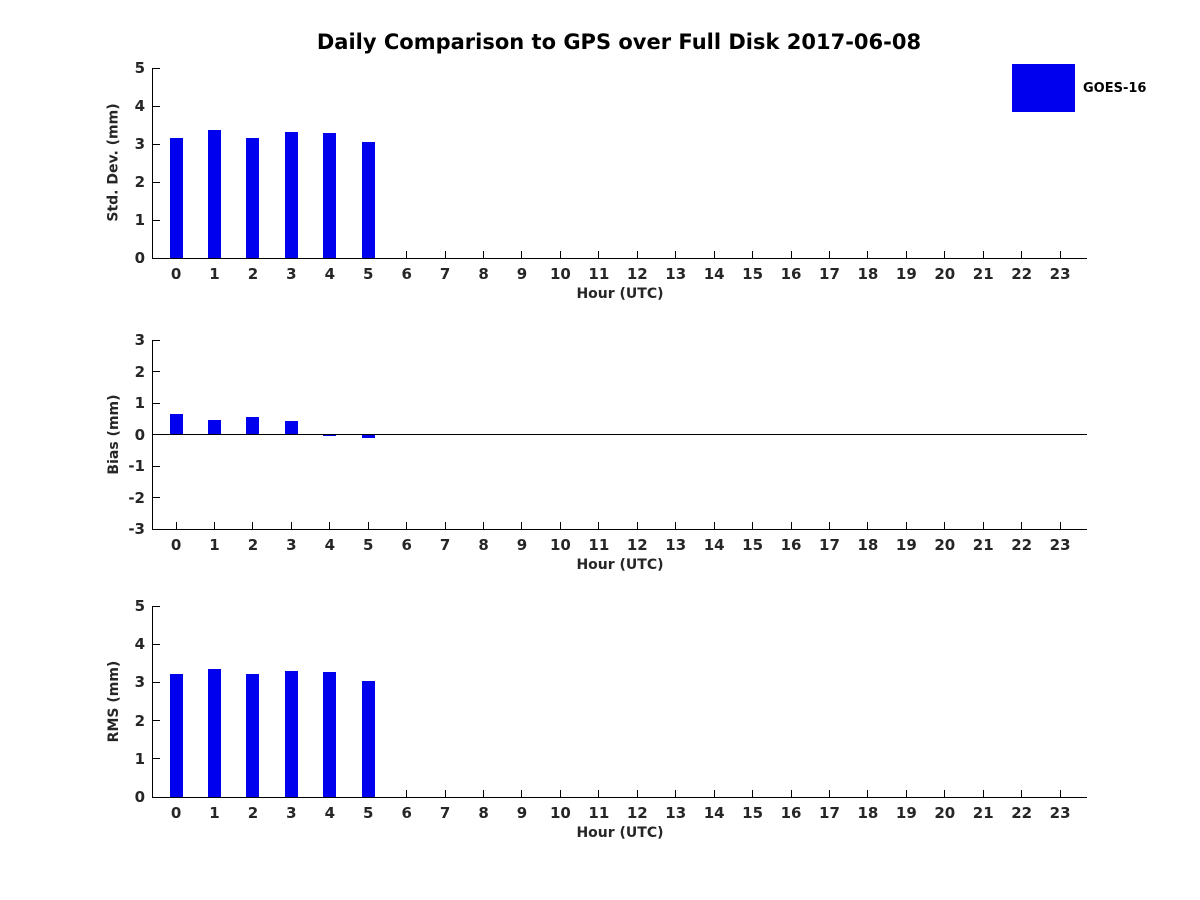 Image resolution: width=1200 pixels, height=900 pixels. Describe the element at coordinates (868, 813) in the screenshot. I see `x-tick-label: 18` at that location.